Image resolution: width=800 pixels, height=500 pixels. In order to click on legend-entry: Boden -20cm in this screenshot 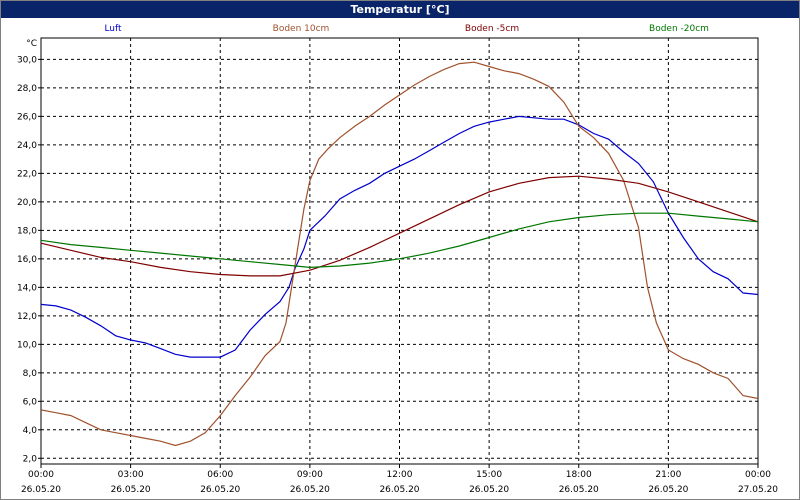, I will do `click(679, 29)`.